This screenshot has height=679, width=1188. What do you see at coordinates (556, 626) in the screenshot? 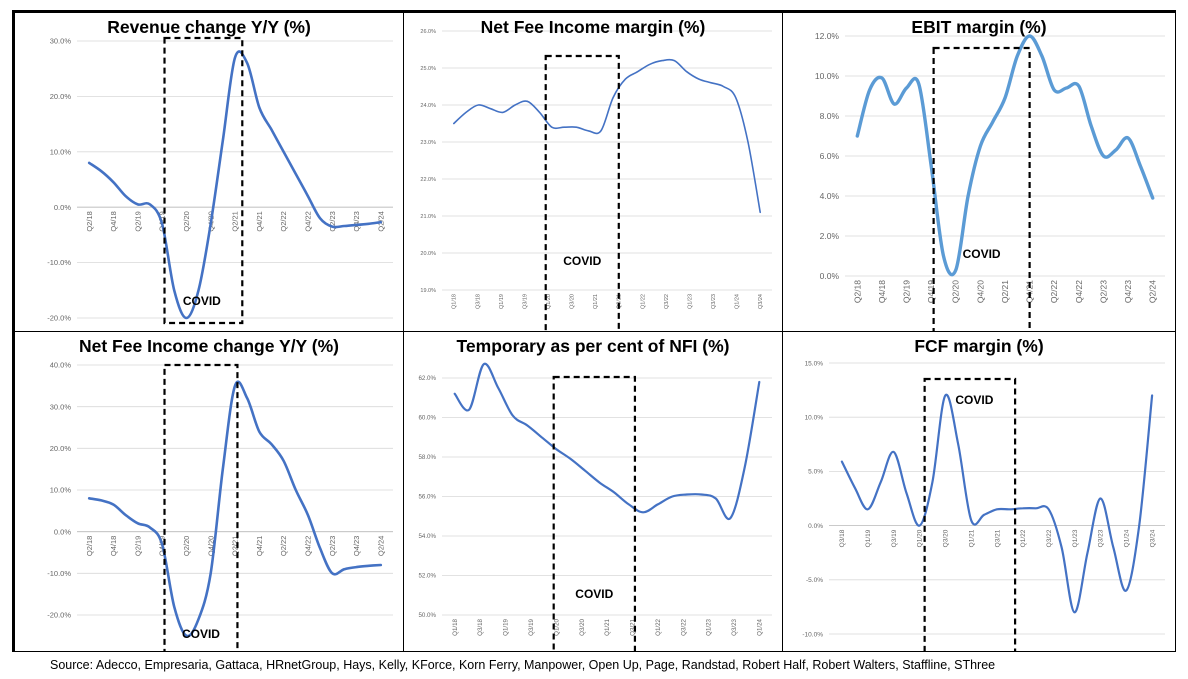
I see `x-tick-label: Q1/20` at bounding box center [556, 626].